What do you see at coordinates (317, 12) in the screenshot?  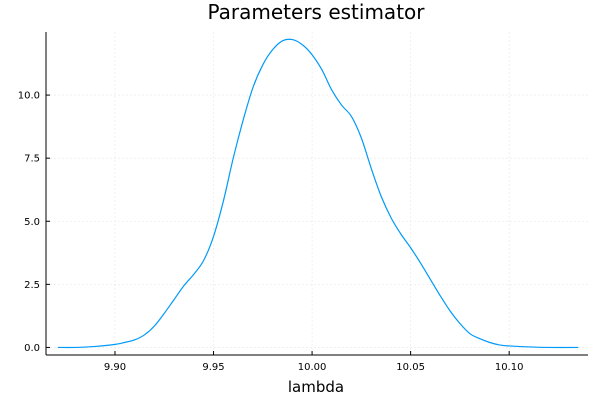 I see `chart-title: Parameters estimator` at bounding box center [317, 12].